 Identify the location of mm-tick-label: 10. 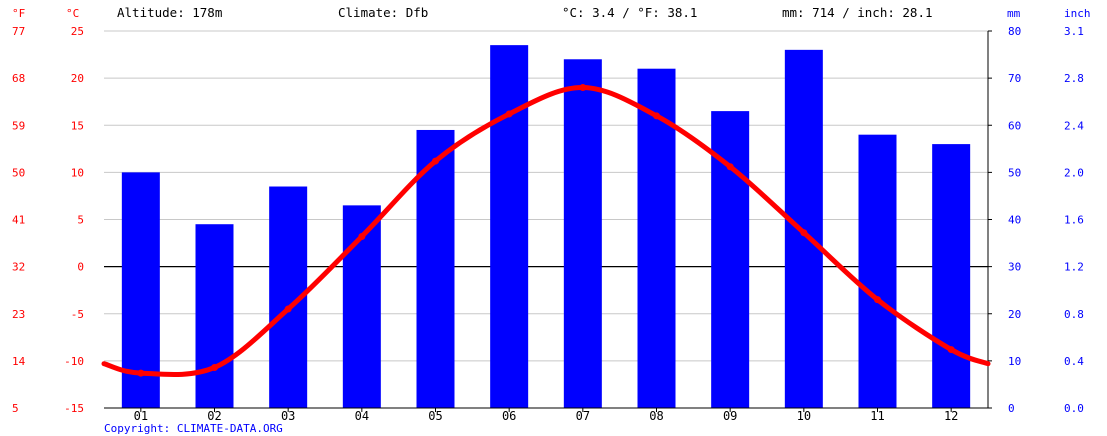
(1014, 361).